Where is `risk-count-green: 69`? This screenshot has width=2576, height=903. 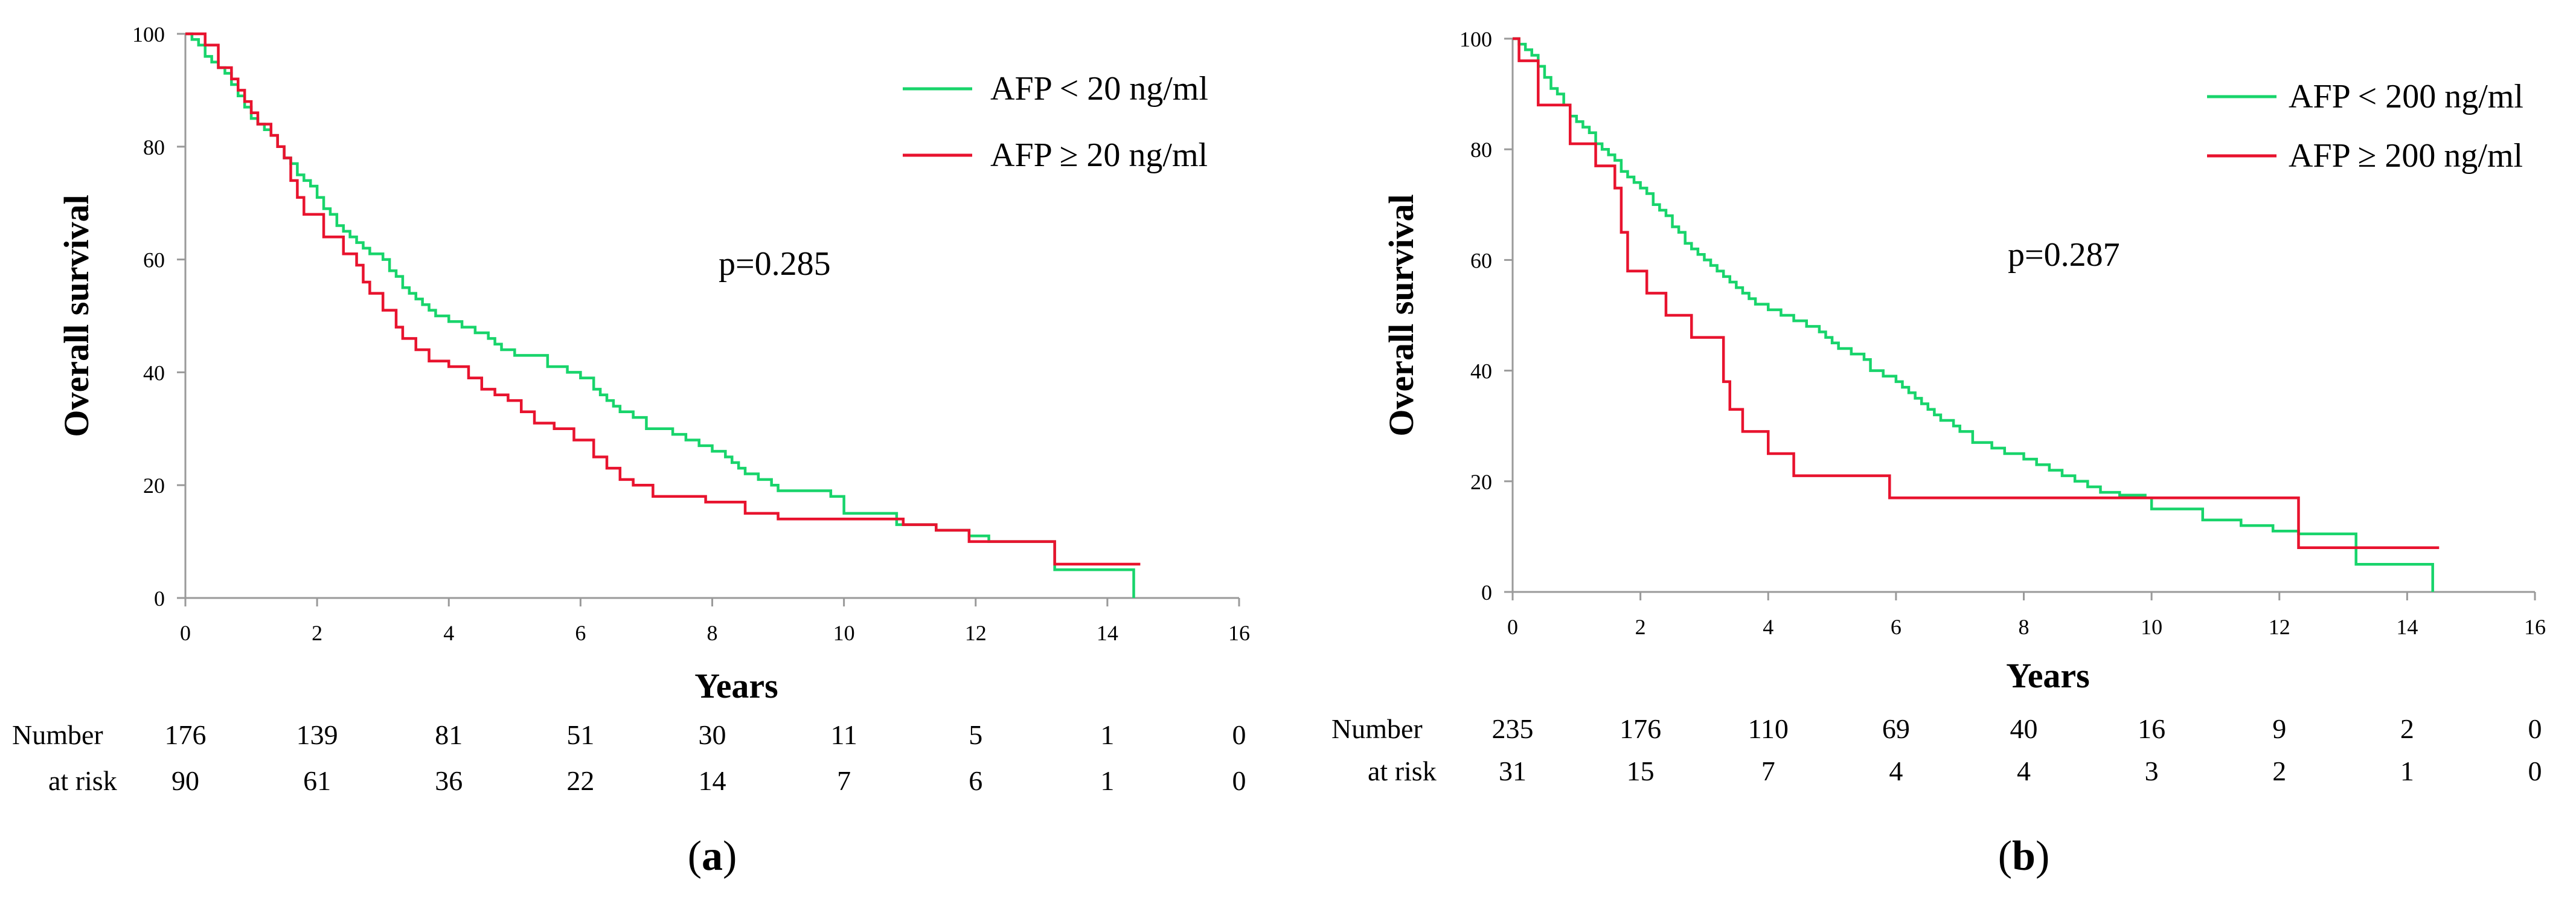
risk-count-green: 69 is located at coordinates (1896, 728).